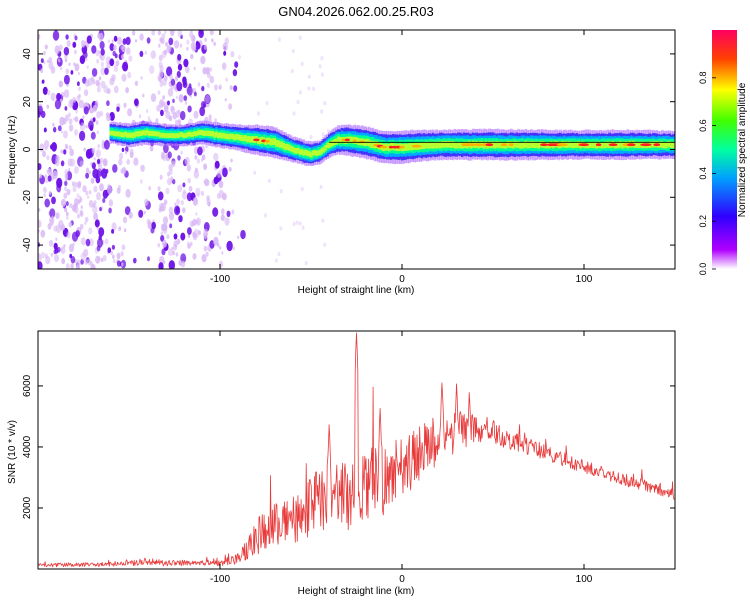 This screenshot has width=750, height=600. Describe the element at coordinates (707, 173) in the screenshot. I see `colorbar-ticks: 0.0 0.2 0.4 0.6 0.8` at that location.